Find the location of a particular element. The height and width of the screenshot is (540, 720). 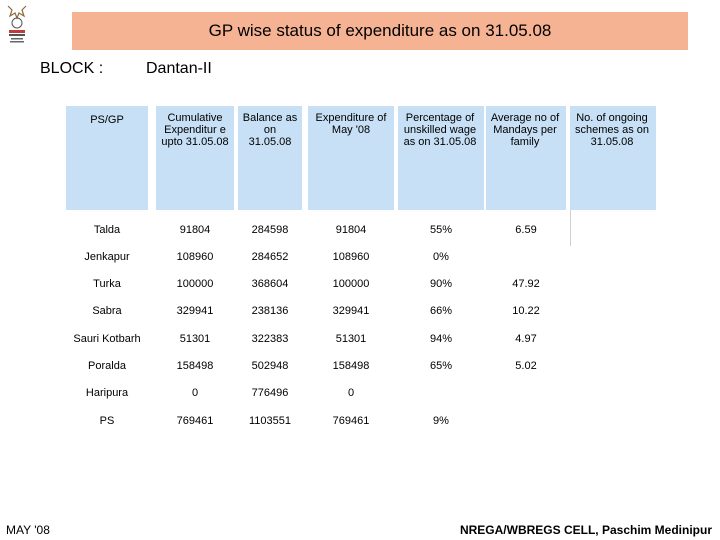

table-row-jenkapur-name: Jenkapur is located at coordinates (107, 257).